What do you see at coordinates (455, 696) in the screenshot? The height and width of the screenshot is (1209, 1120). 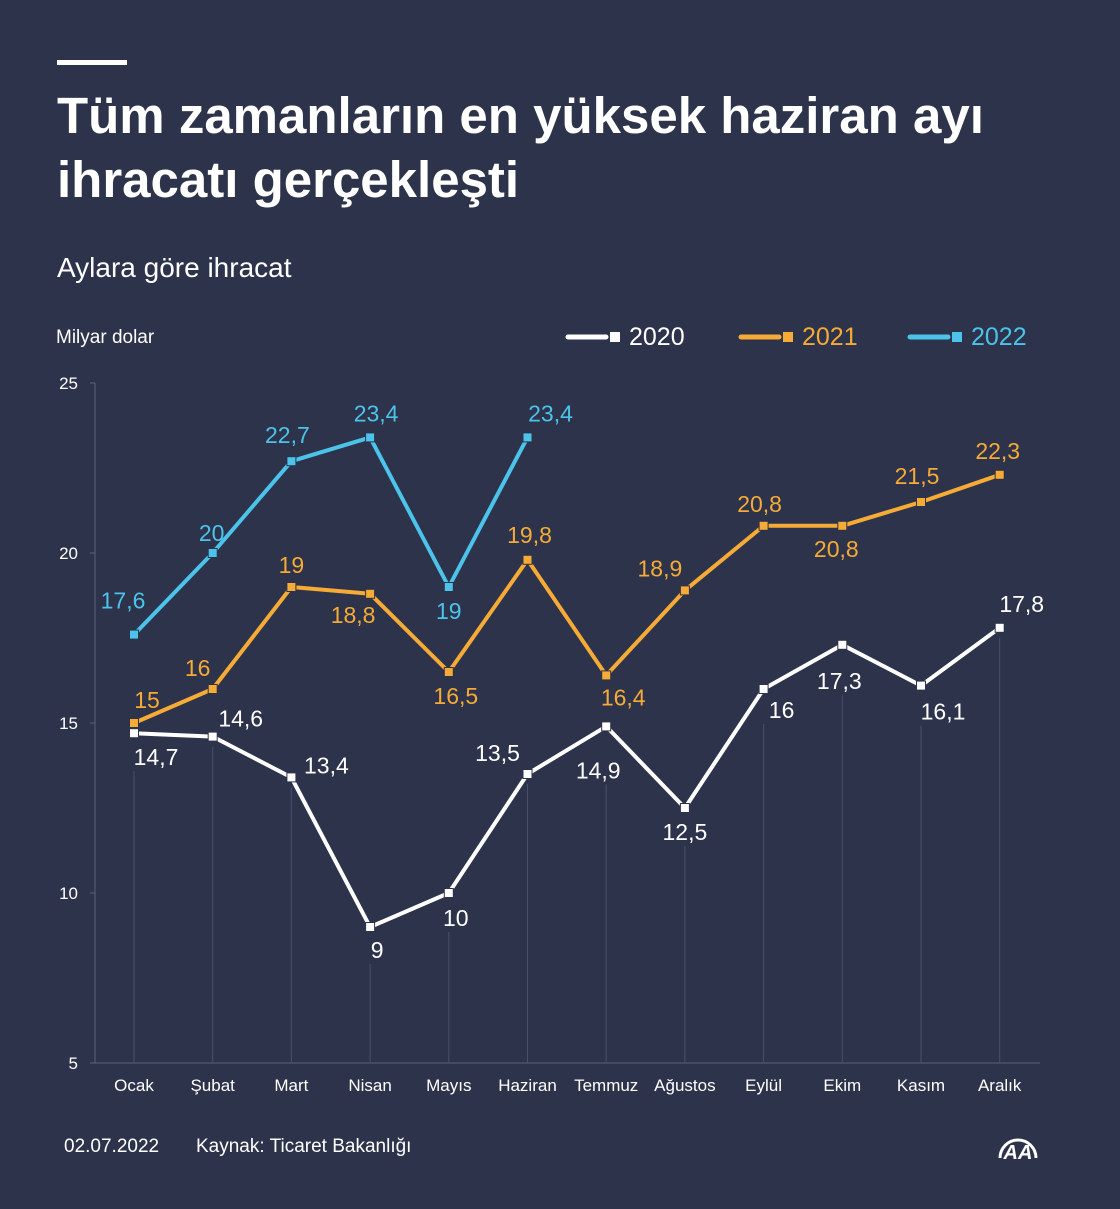 I see `data-label-2021: 16,5` at bounding box center [455, 696].